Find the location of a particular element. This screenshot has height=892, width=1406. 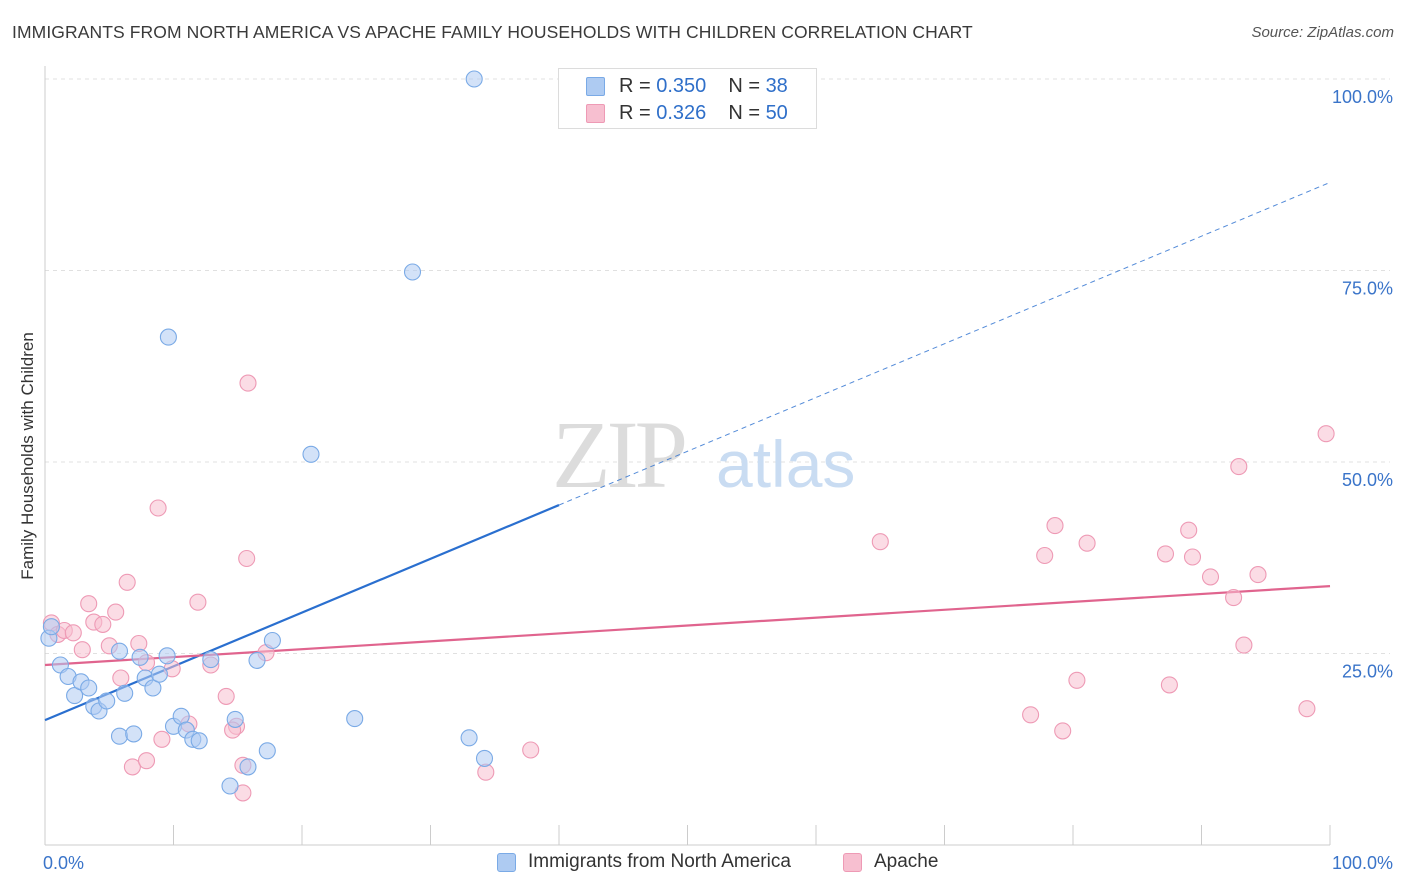

stats-legend-row-immigrants: R = 0.350 N = 38 is located at coordinates (687, 86).